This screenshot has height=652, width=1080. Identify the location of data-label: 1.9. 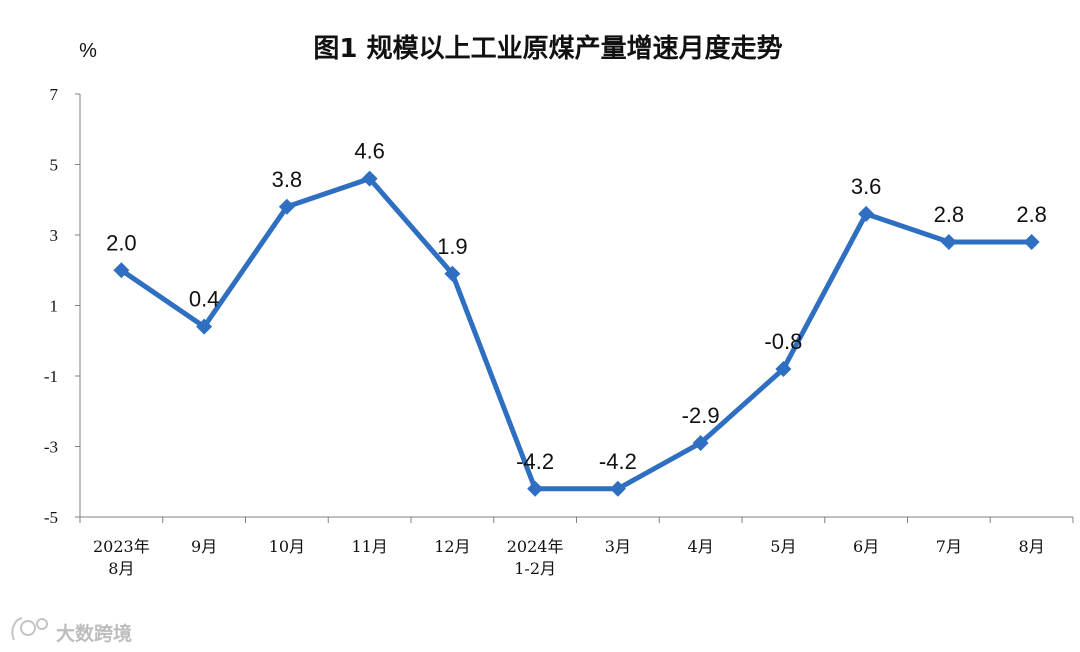
(452, 246).